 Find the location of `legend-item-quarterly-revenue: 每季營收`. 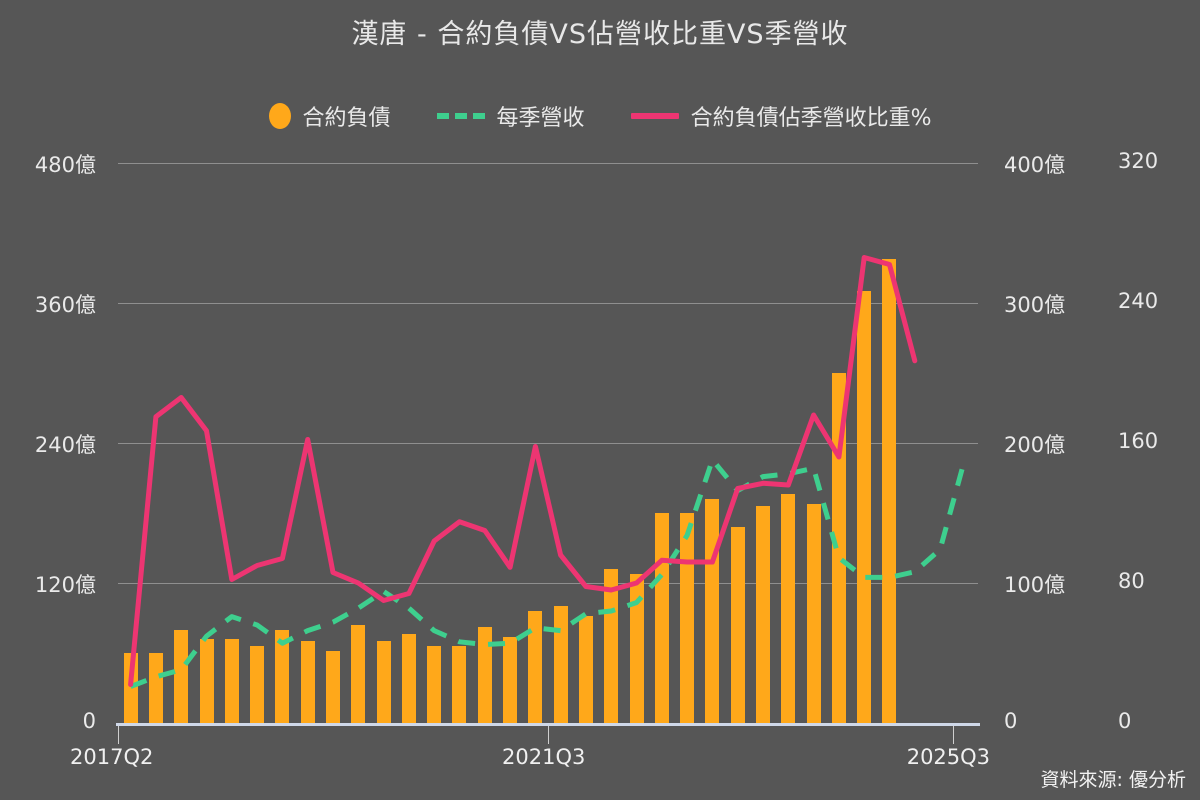

legend-item-quarterly-revenue: 每季營收 is located at coordinates (510, 116).